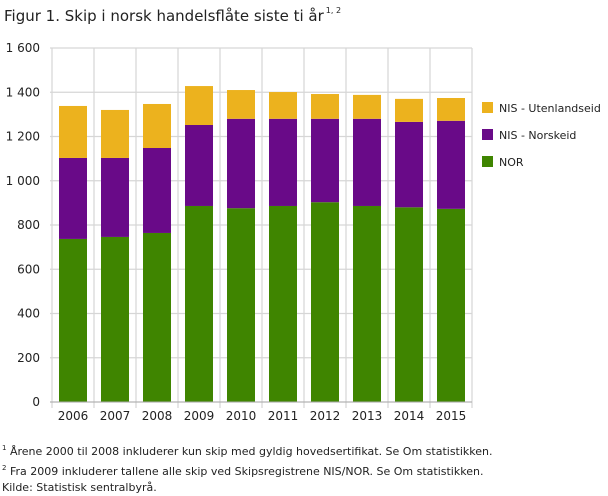 This screenshot has width=608, height=496. What do you see at coordinates (23, 92) in the screenshot?
I see `y-tick-label: 1 400` at bounding box center [23, 92].